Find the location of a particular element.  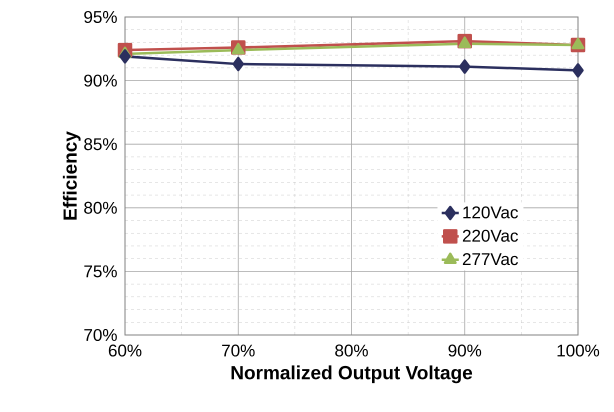

x-tick-label: 60% is located at coordinates (125, 350).